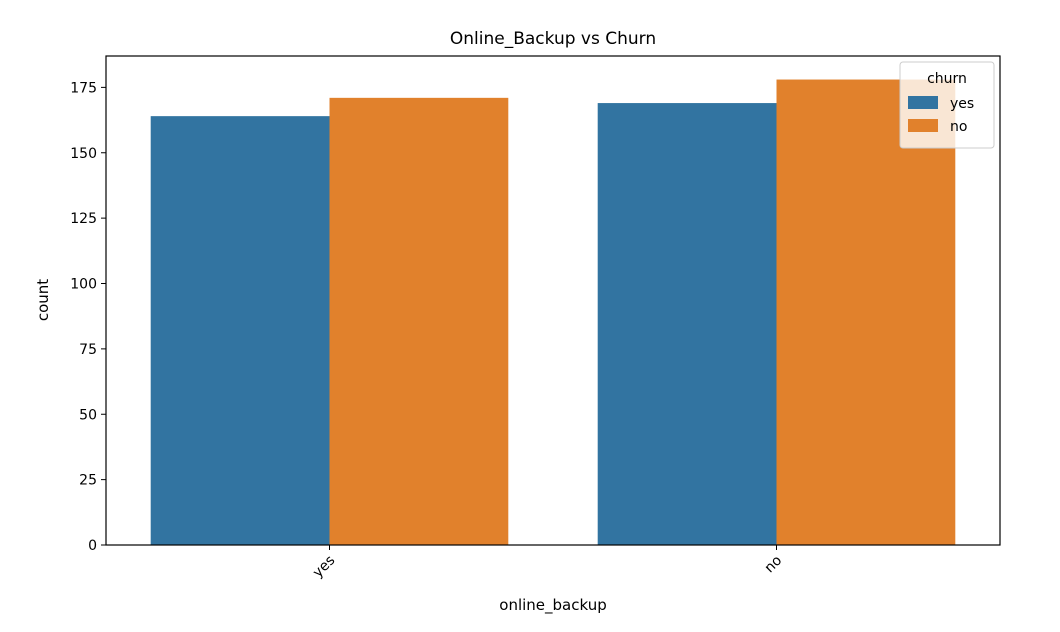 This screenshot has width=1060, height=632. I want to click on y-tick-label: 100, so click(83, 285).